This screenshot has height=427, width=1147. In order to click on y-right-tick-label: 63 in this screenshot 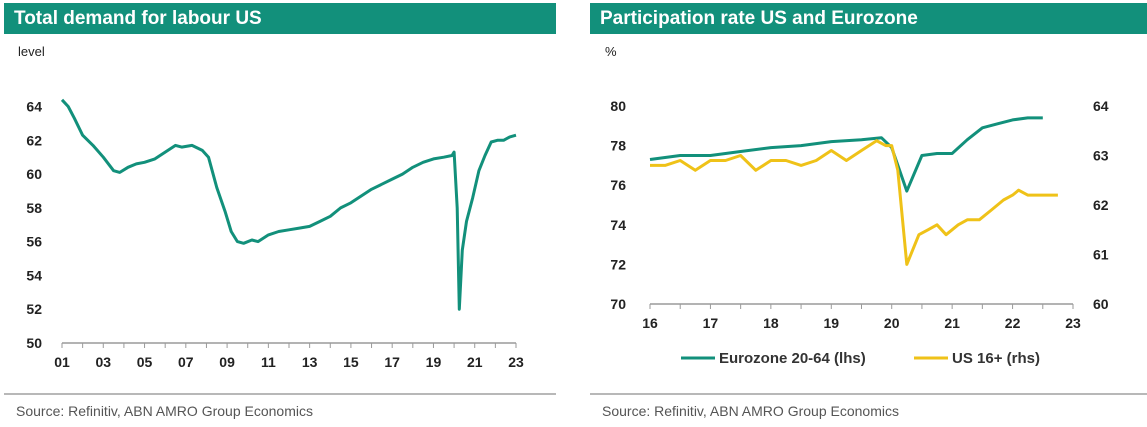, I will do `click(1101, 156)`.